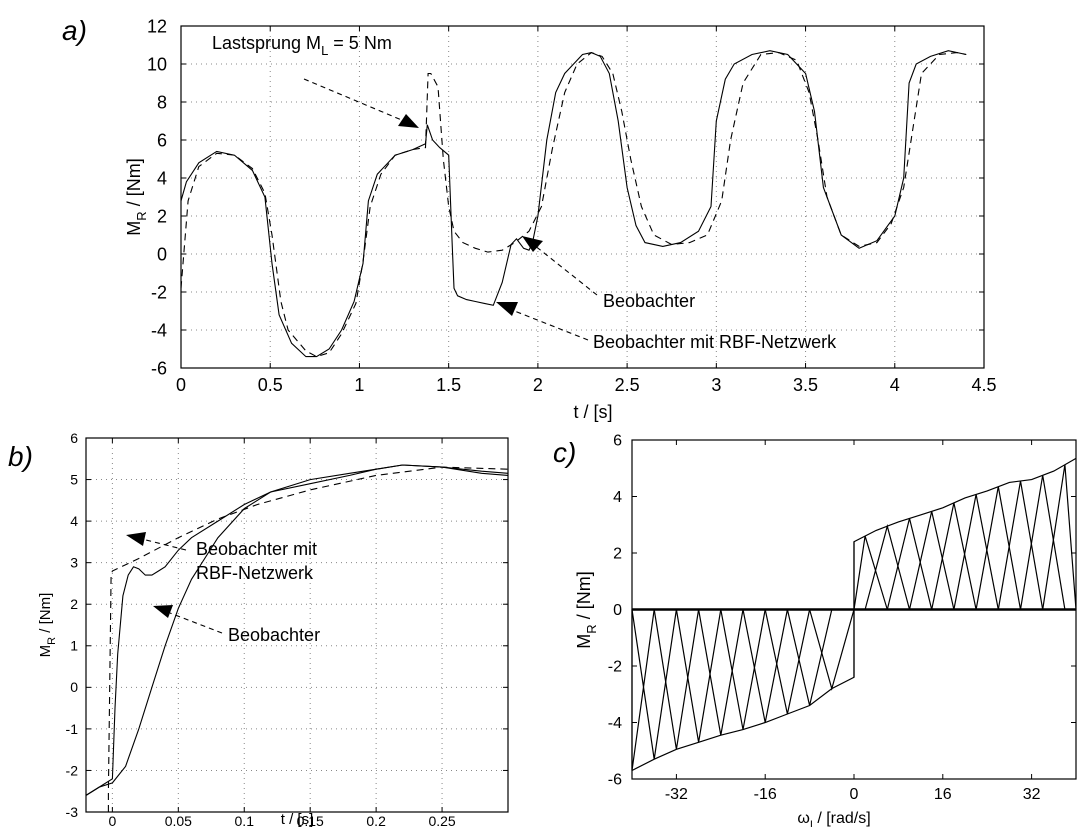 Image resolution: width=1077 pixels, height=832 pixels. I want to click on x-tick-label: 3, so click(716, 385).